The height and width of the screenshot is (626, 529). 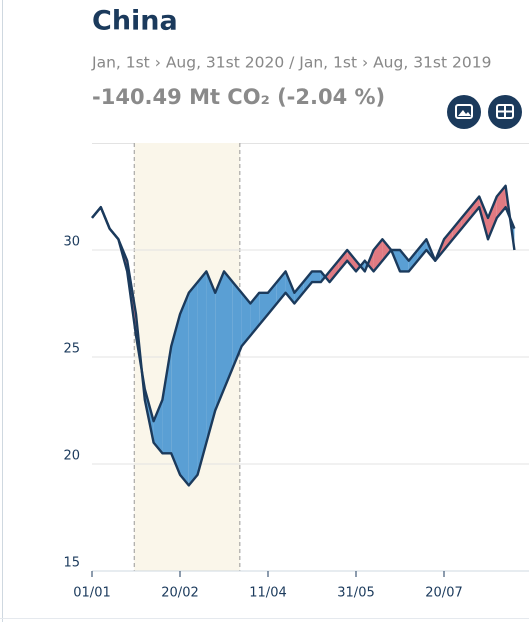 What do you see at coordinates (505, 112) in the screenshot?
I see `table-button` at bounding box center [505, 112].